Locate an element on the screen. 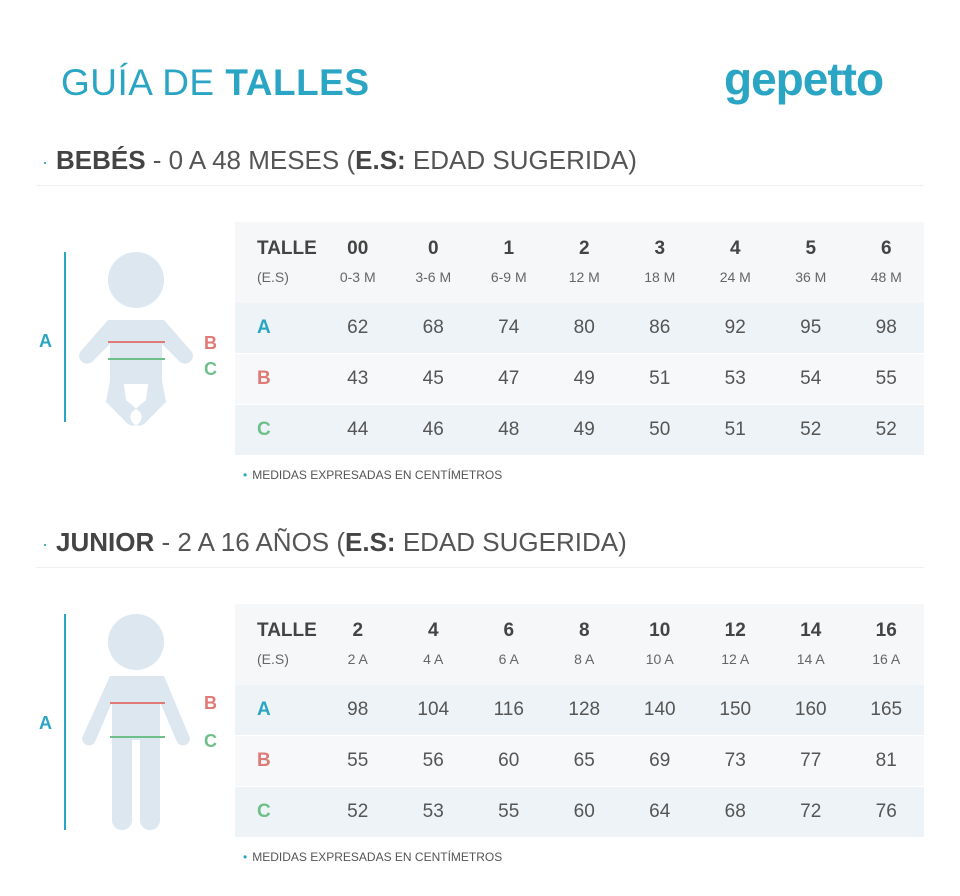 Image resolution: width=960 pixels, height=896 pixels. section-subtitle: - 2 A 16 AÑOS ( is located at coordinates (250, 542).